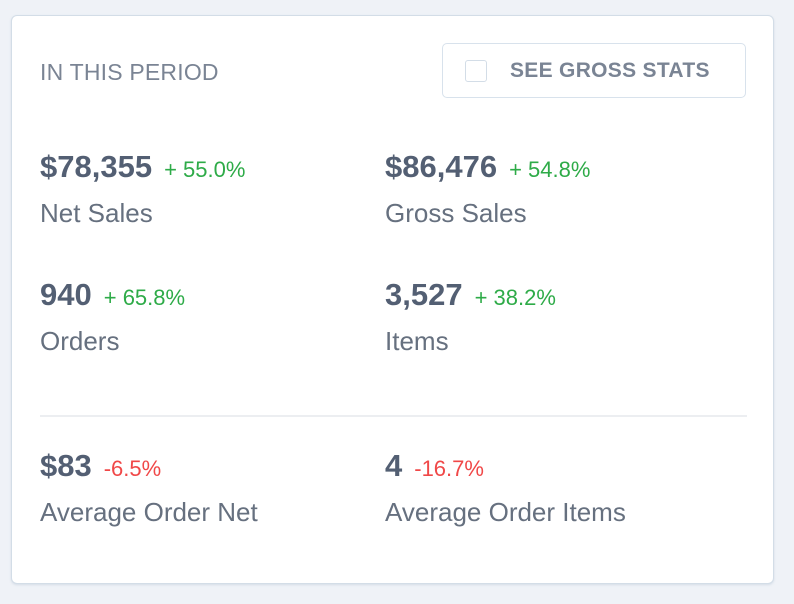 The width and height of the screenshot is (794, 604). I want to click on checkbox-icon, so click(476, 70).